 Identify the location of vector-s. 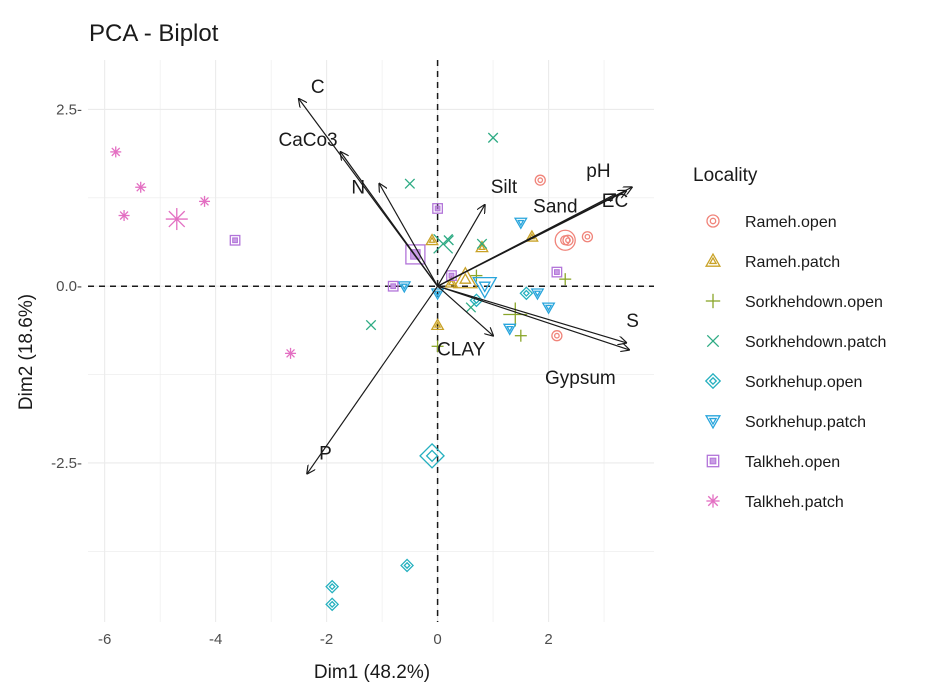
(532, 314).